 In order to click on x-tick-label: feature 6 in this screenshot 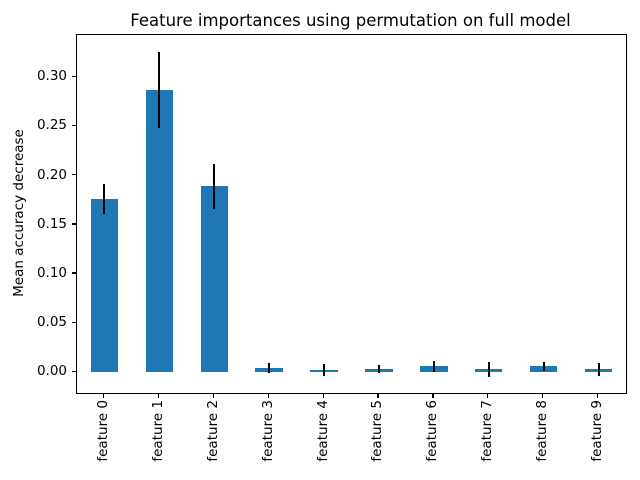, I will do `click(432, 431)`.